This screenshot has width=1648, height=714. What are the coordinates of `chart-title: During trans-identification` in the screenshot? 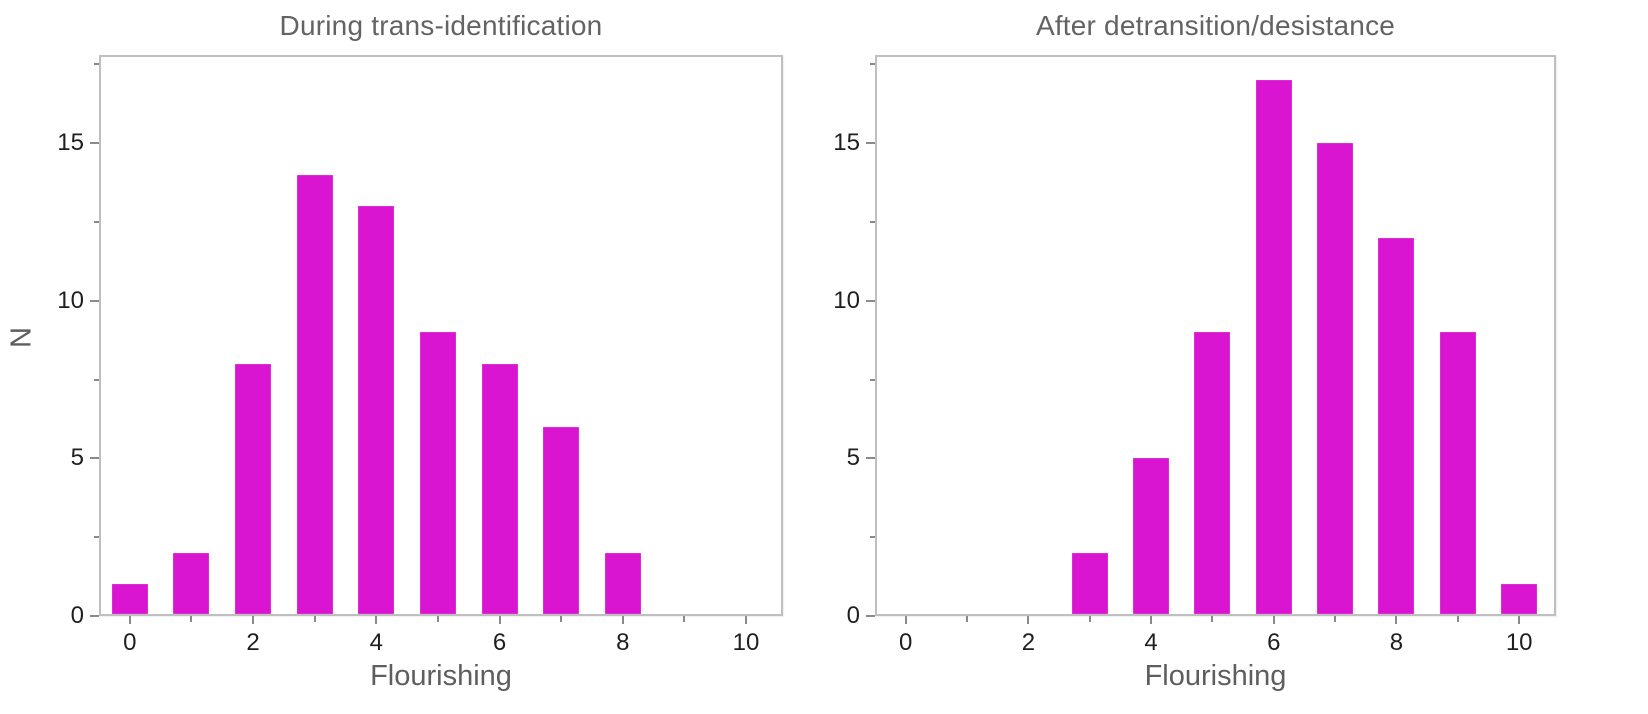 It's located at (441, 25).